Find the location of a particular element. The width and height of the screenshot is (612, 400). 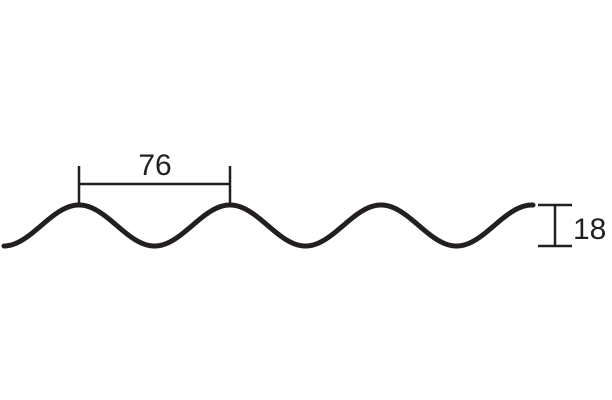

corrugated-wave-profile is located at coordinates (268, 225).